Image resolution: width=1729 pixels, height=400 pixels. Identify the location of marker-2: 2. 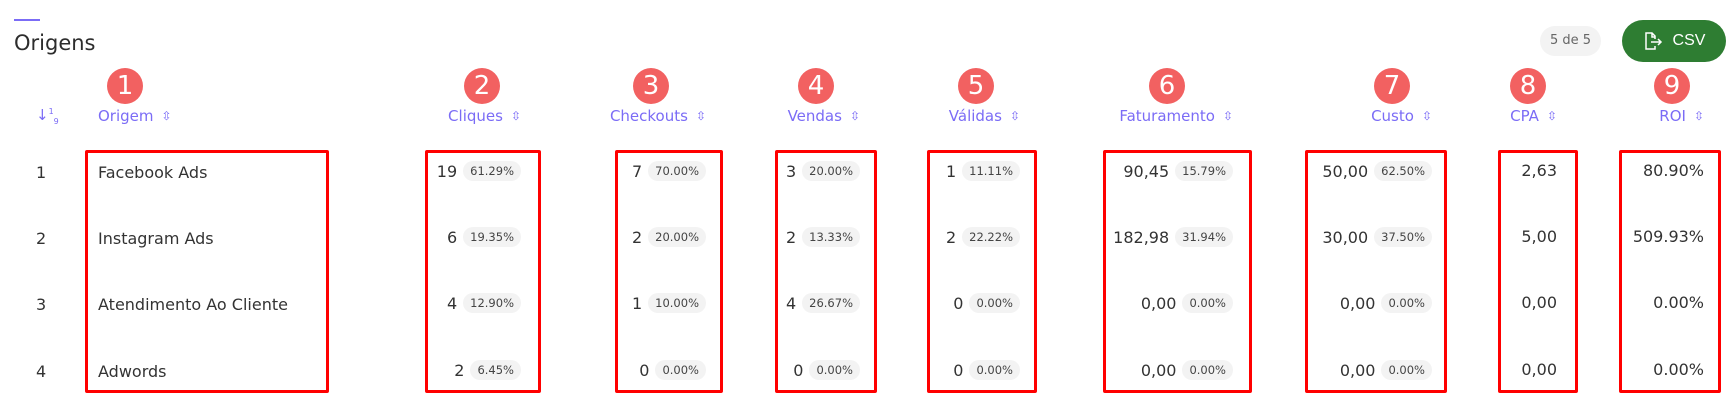
(482, 86).